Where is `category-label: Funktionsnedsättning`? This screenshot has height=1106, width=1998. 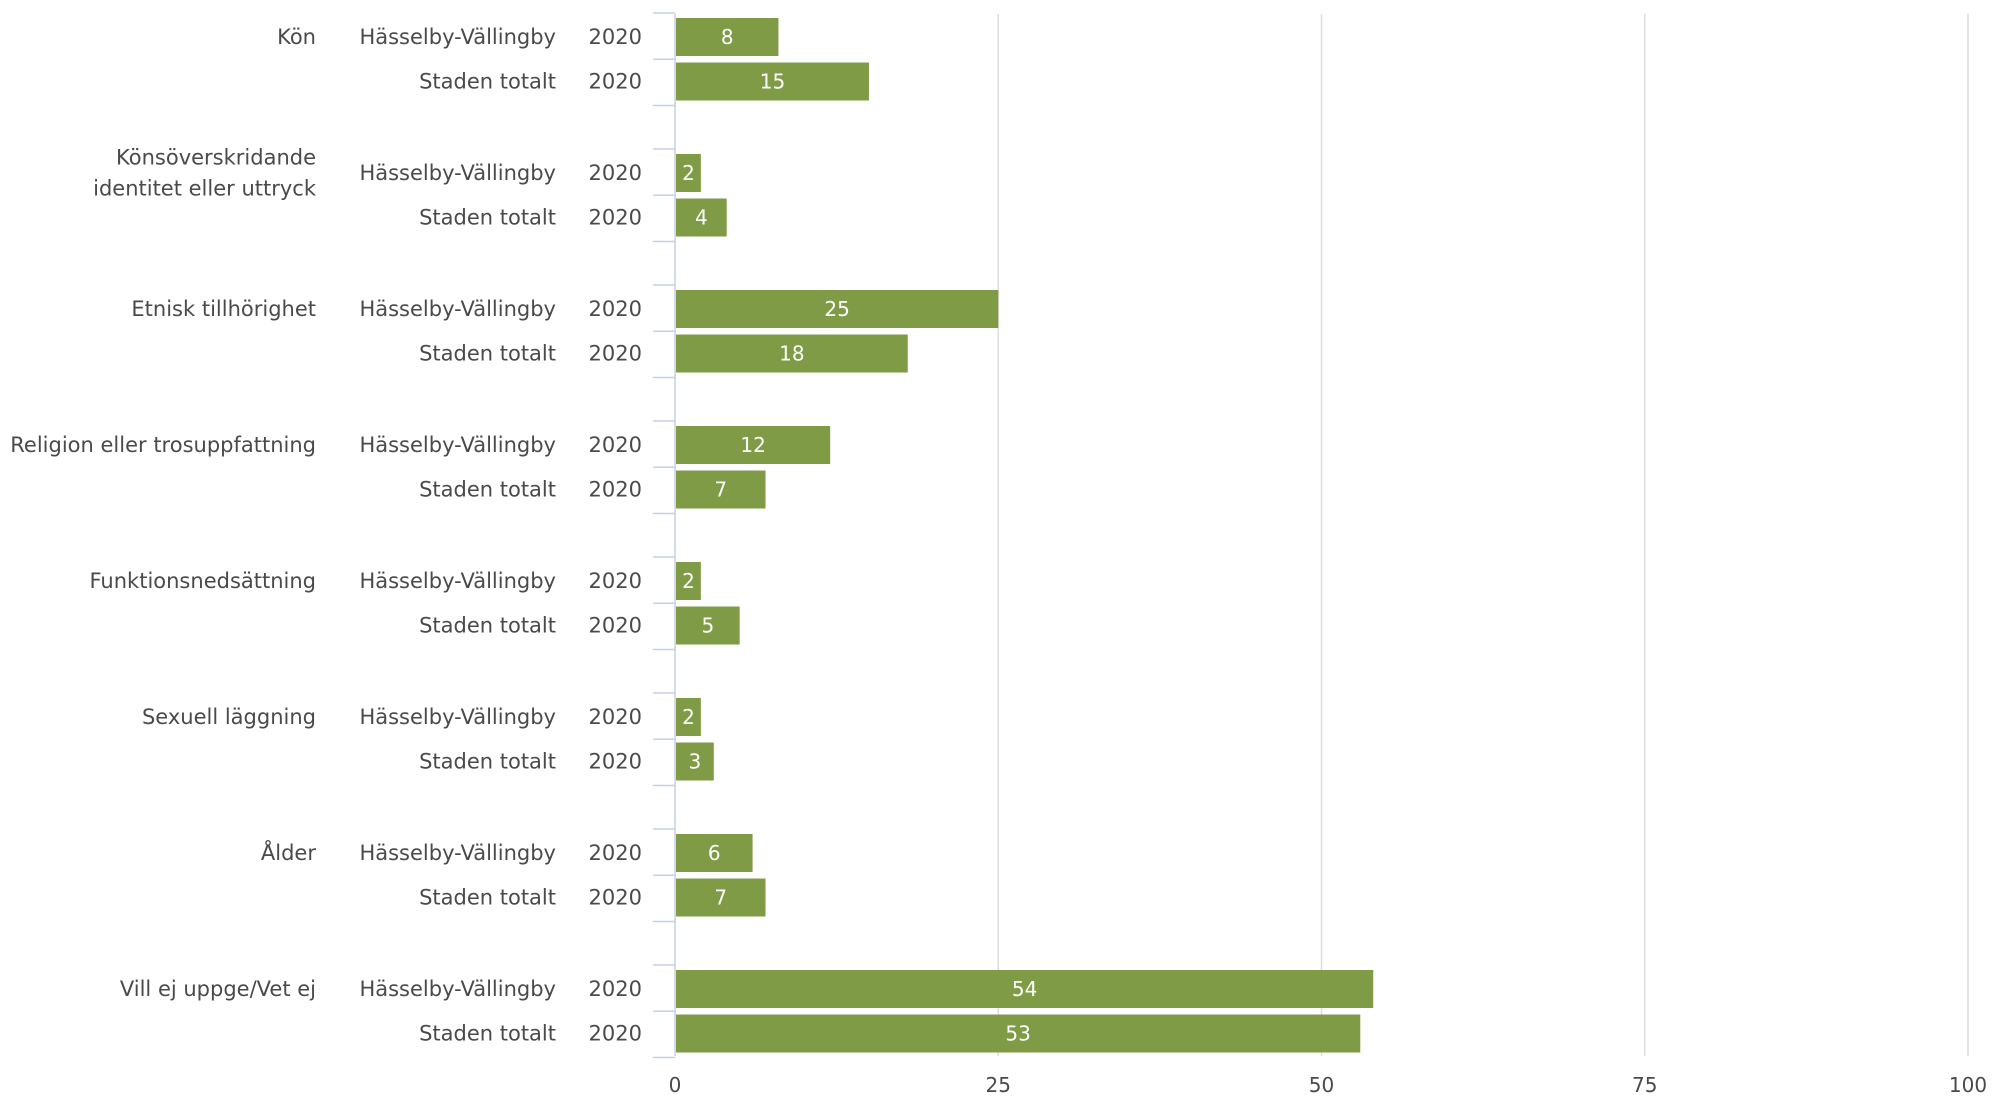 category-label: Funktionsnedsättning is located at coordinates (203, 581).